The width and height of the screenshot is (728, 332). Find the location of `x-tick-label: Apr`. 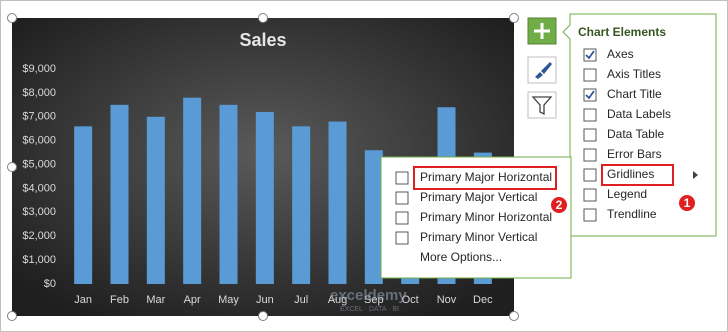

x-tick-label: Apr is located at coordinates (192, 300).